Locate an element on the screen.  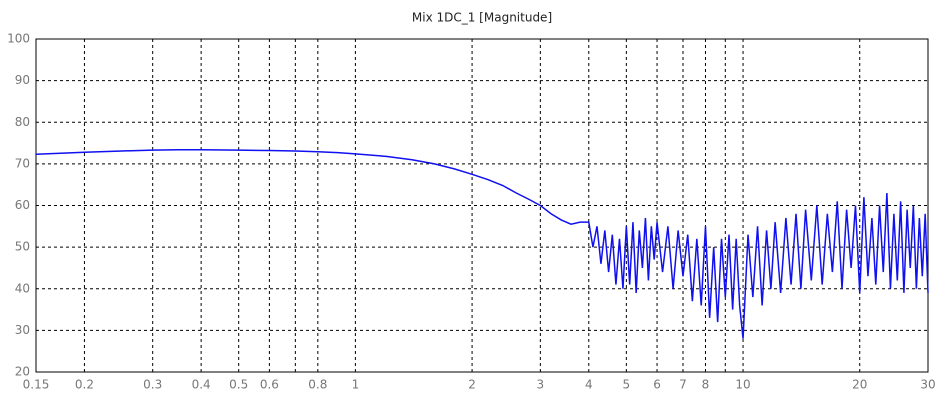
y-tick-label: 50 is located at coordinates (22, 247).